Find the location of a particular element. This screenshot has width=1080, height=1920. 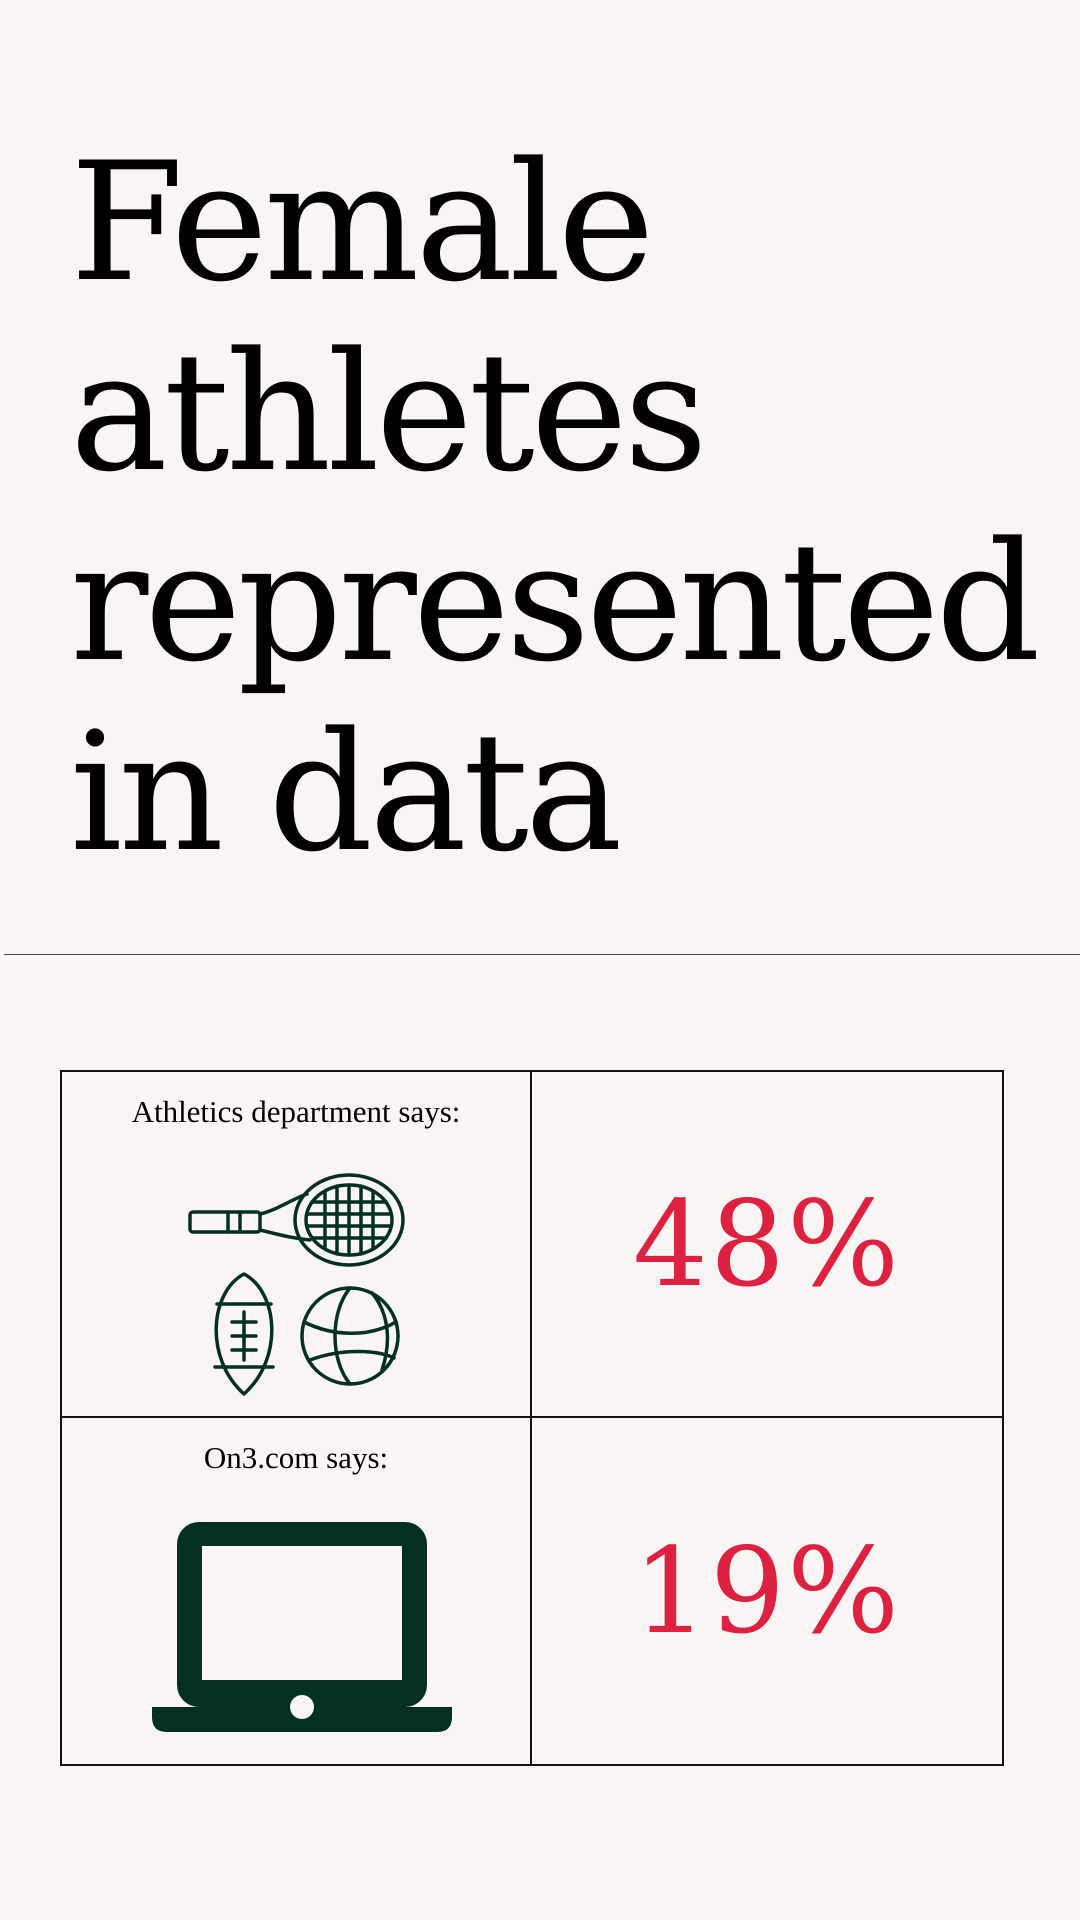

divider is located at coordinates (542, 954).